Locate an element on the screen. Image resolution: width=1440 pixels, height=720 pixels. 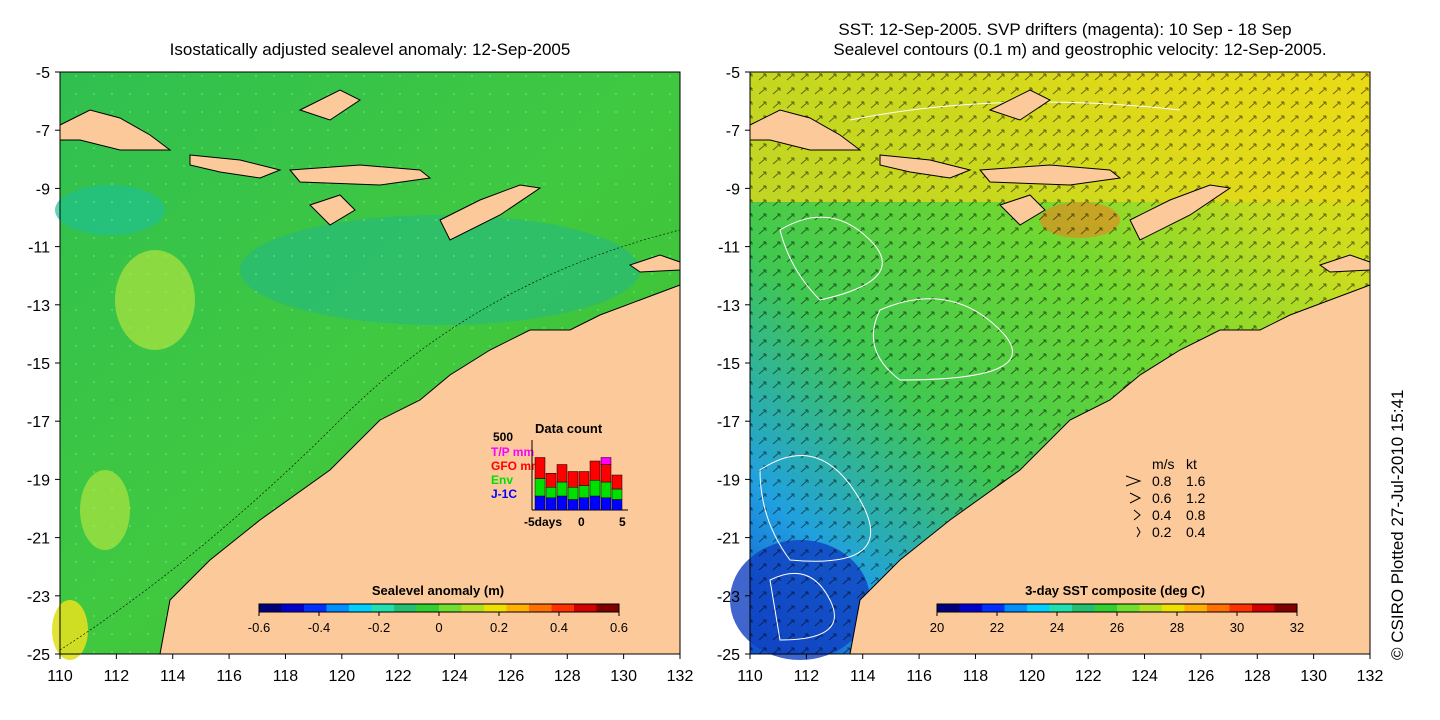
sealevel-colorbar-label: Sealevel anomaly (m) is located at coordinates (438, 590).